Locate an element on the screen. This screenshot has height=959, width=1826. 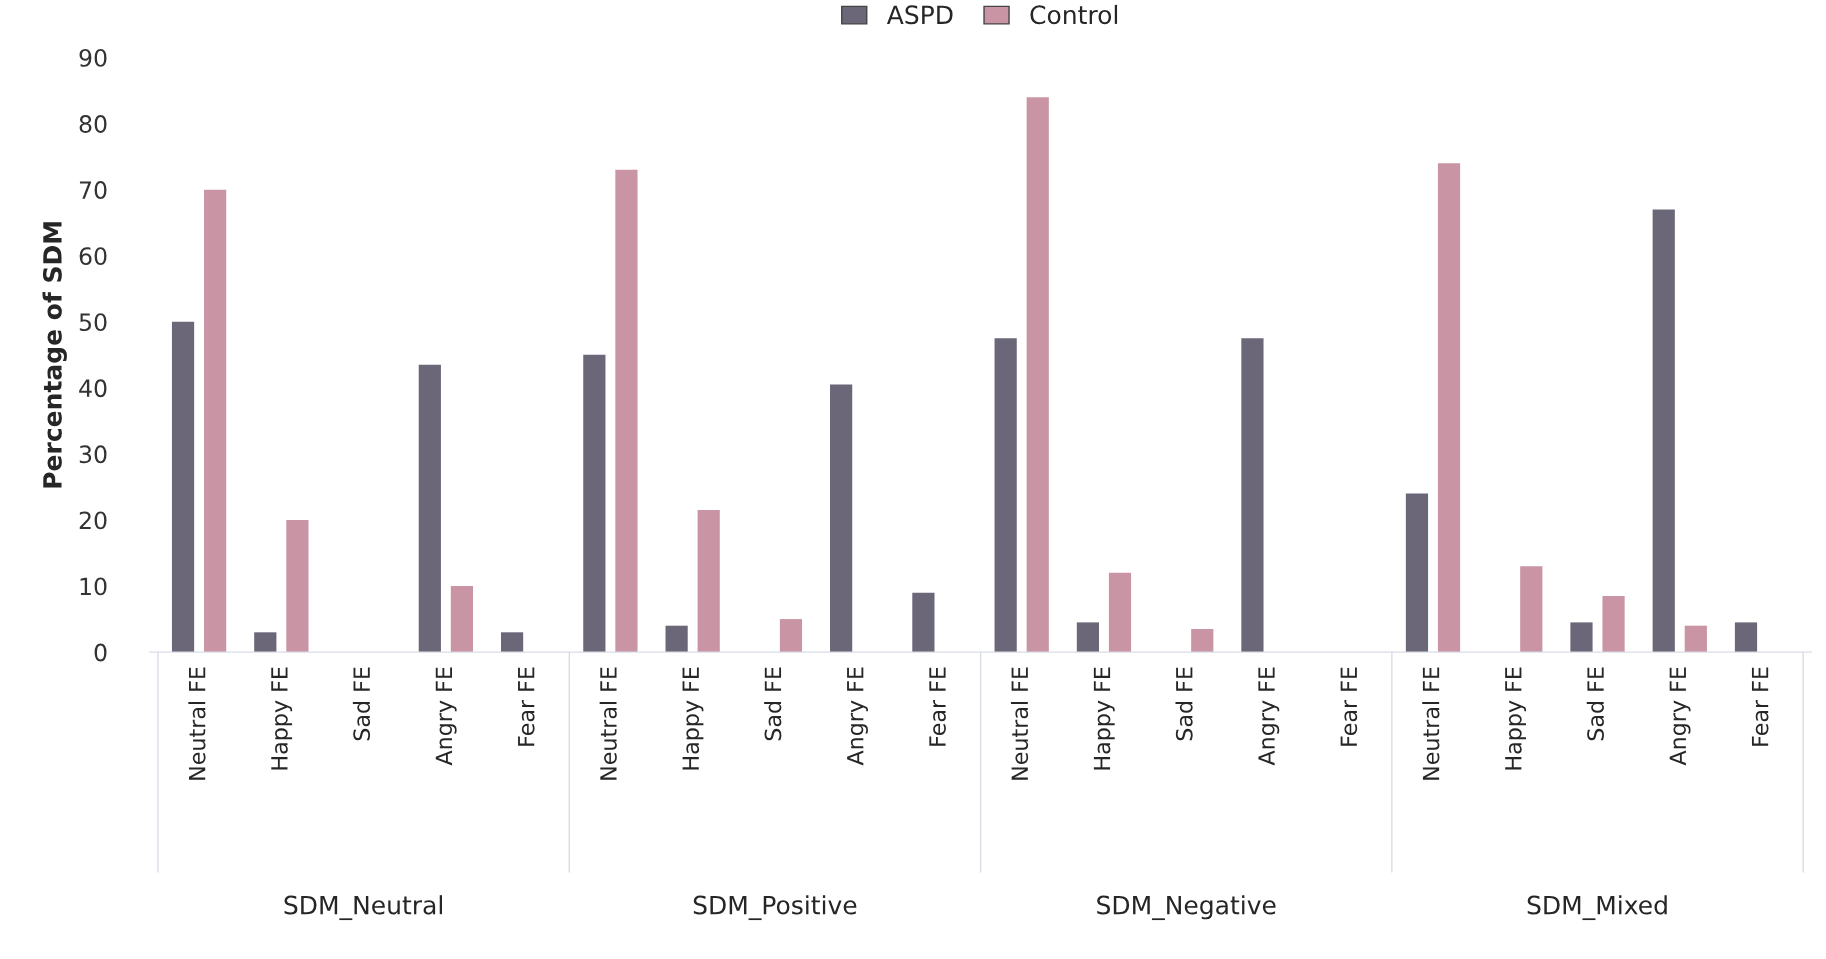
y-tick-label: 30 is located at coordinates (93, 454).